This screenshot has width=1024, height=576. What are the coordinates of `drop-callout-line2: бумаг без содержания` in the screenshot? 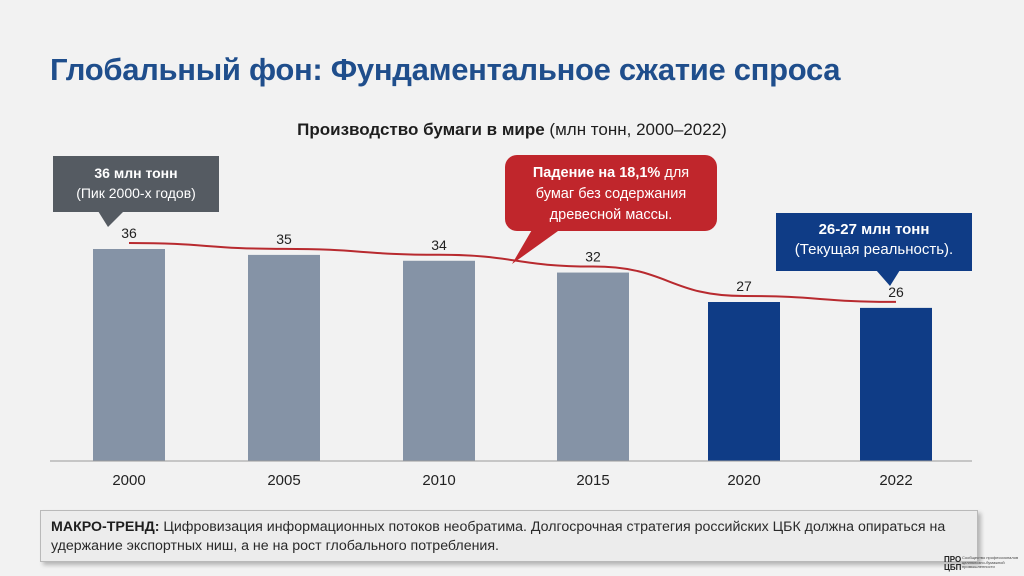 It's located at (611, 194).